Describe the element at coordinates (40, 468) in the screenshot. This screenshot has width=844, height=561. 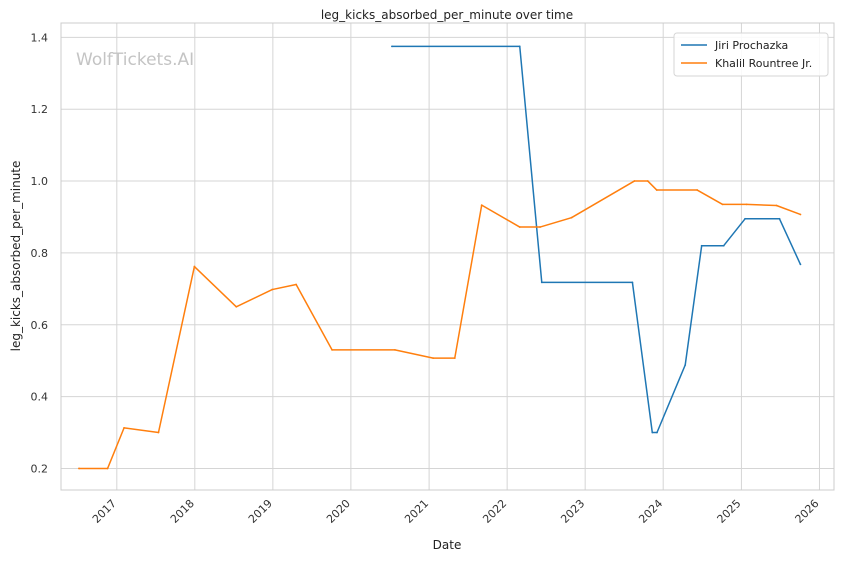
I see `y-tick-label: 0.2` at that location.